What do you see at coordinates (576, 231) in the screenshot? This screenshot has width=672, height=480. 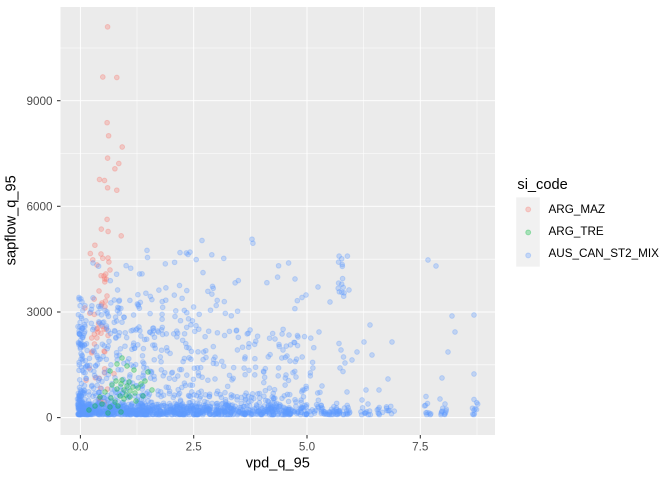 I see `svg-text: ARG_TRE` at bounding box center [576, 231].